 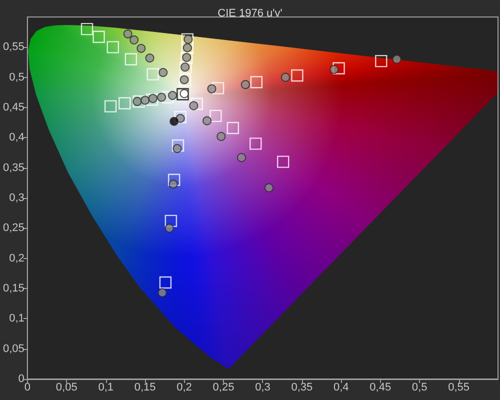 I want to click on y-tick-label: 0,4, so click(x=16, y=138).